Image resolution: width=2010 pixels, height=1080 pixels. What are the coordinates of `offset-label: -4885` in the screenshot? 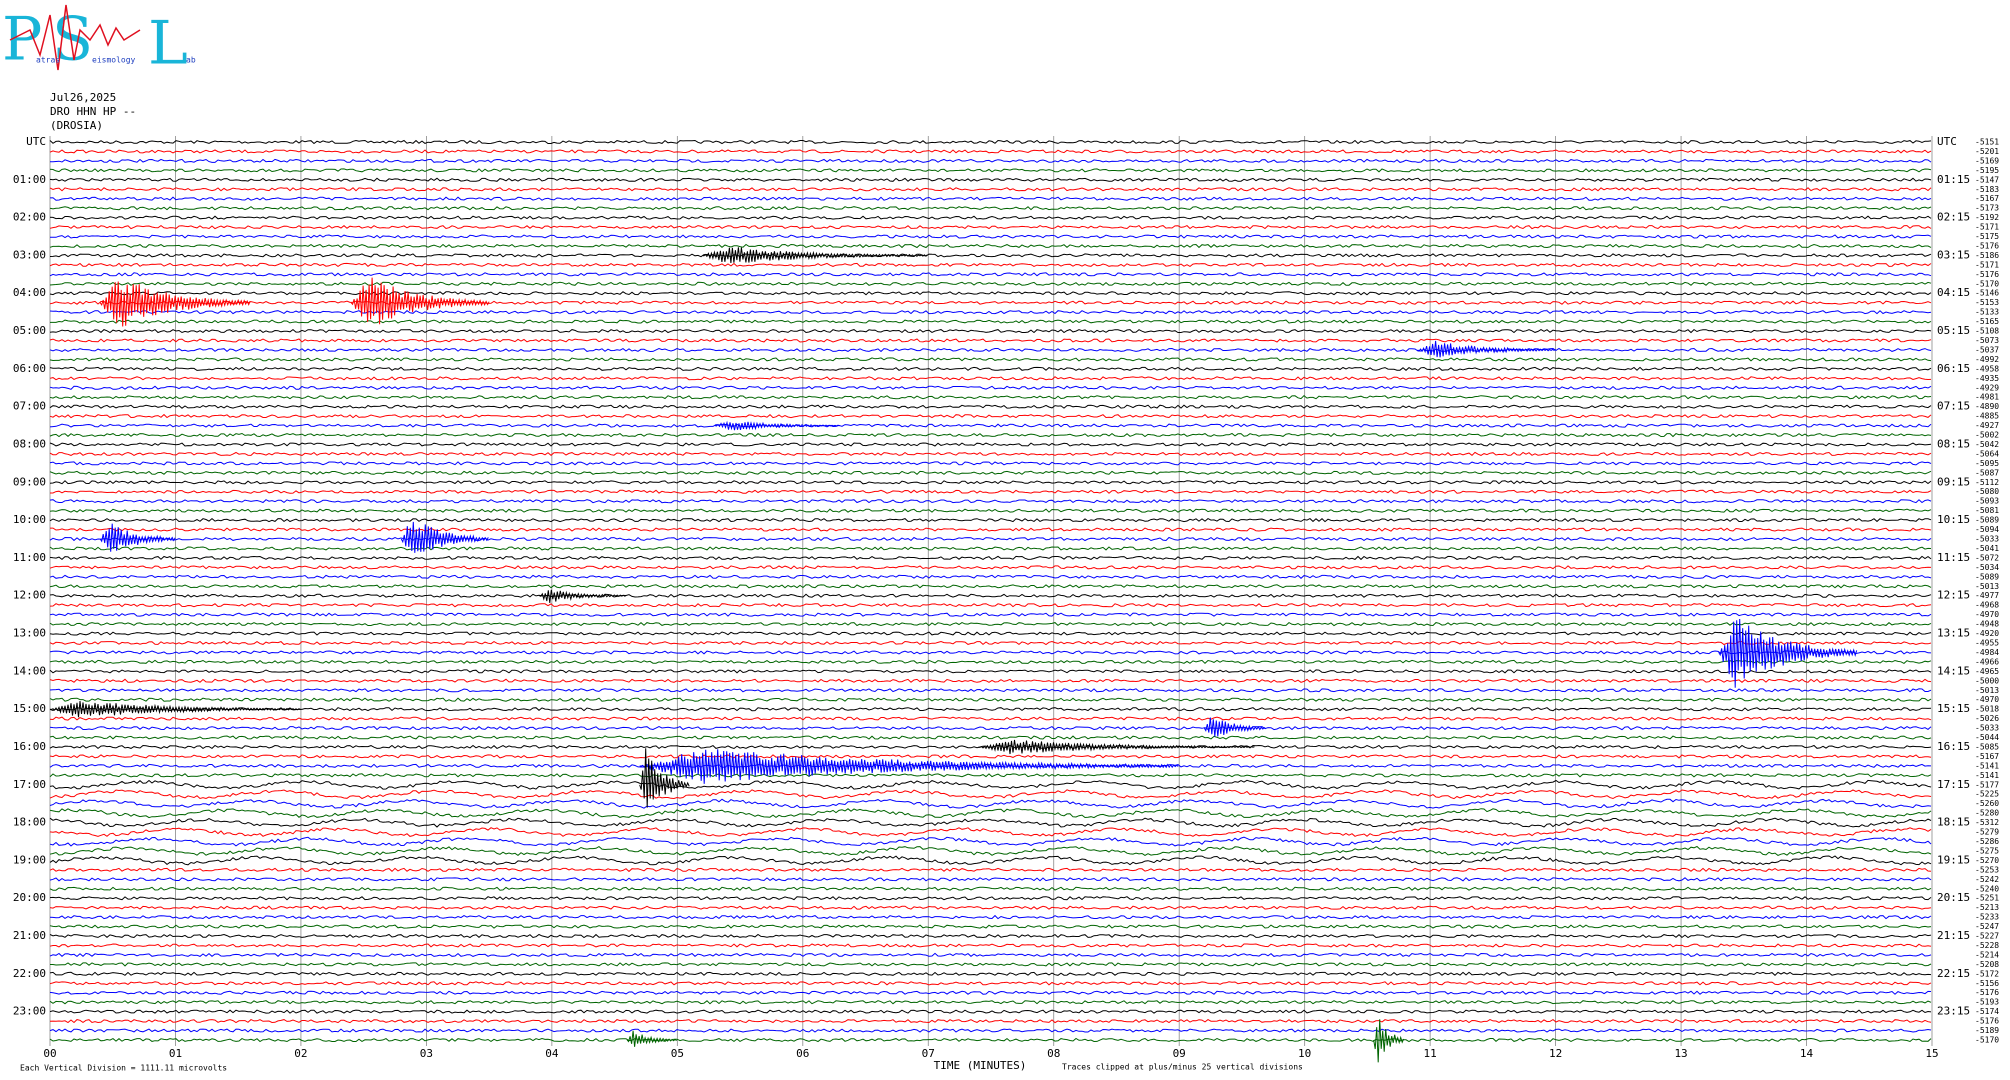 It's located at (1987, 416).